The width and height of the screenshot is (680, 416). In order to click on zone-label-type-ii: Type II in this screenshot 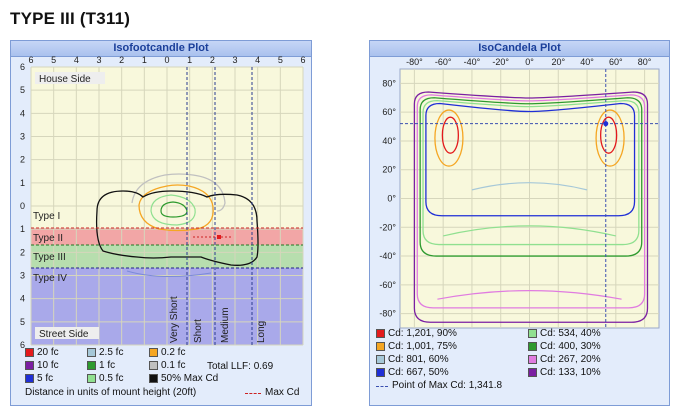, I will do `click(48, 238)`.